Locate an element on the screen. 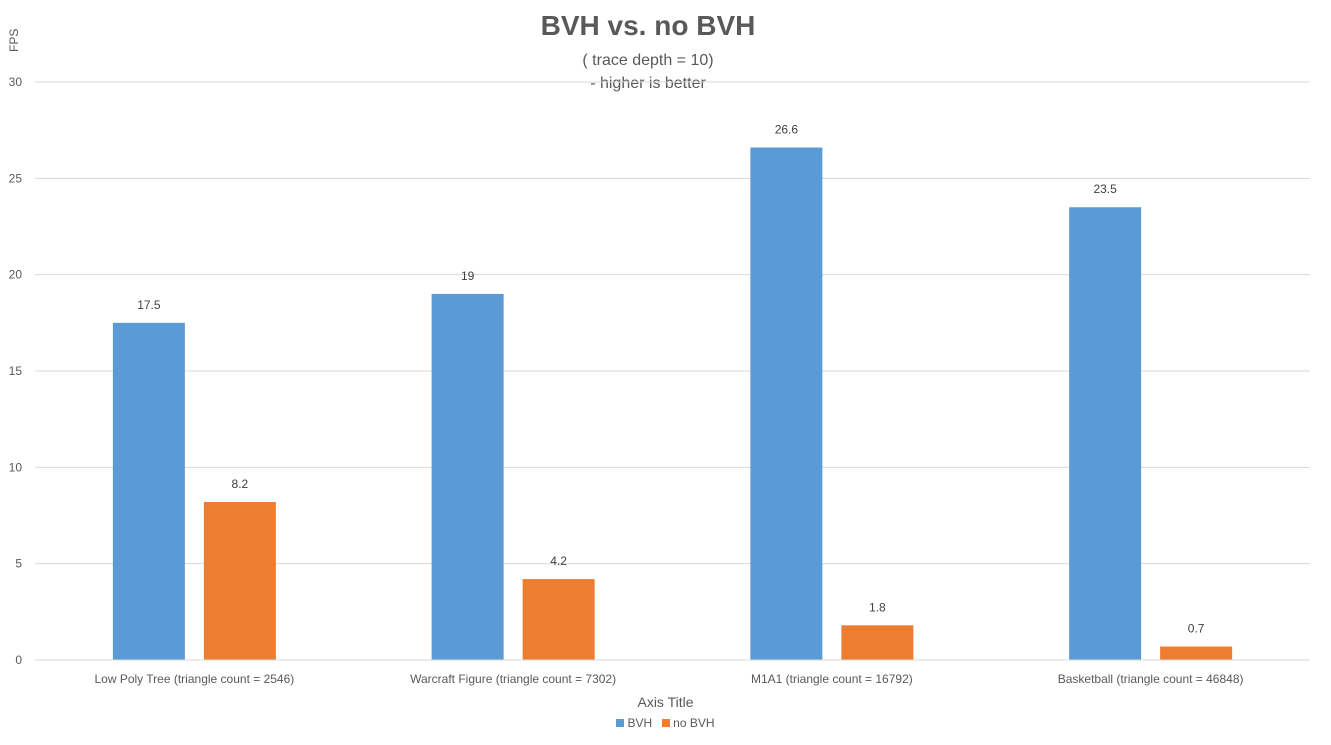 The height and width of the screenshot is (745, 1331). data-label: 19 is located at coordinates (468, 276).